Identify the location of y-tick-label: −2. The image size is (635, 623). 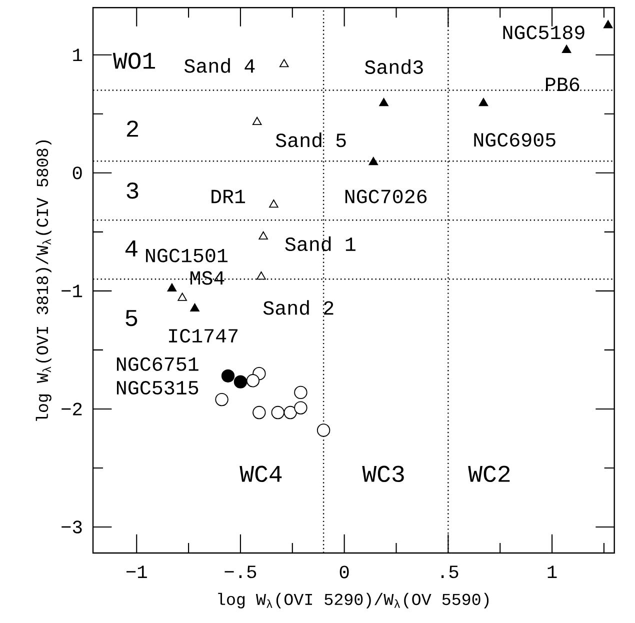
(72, 409).